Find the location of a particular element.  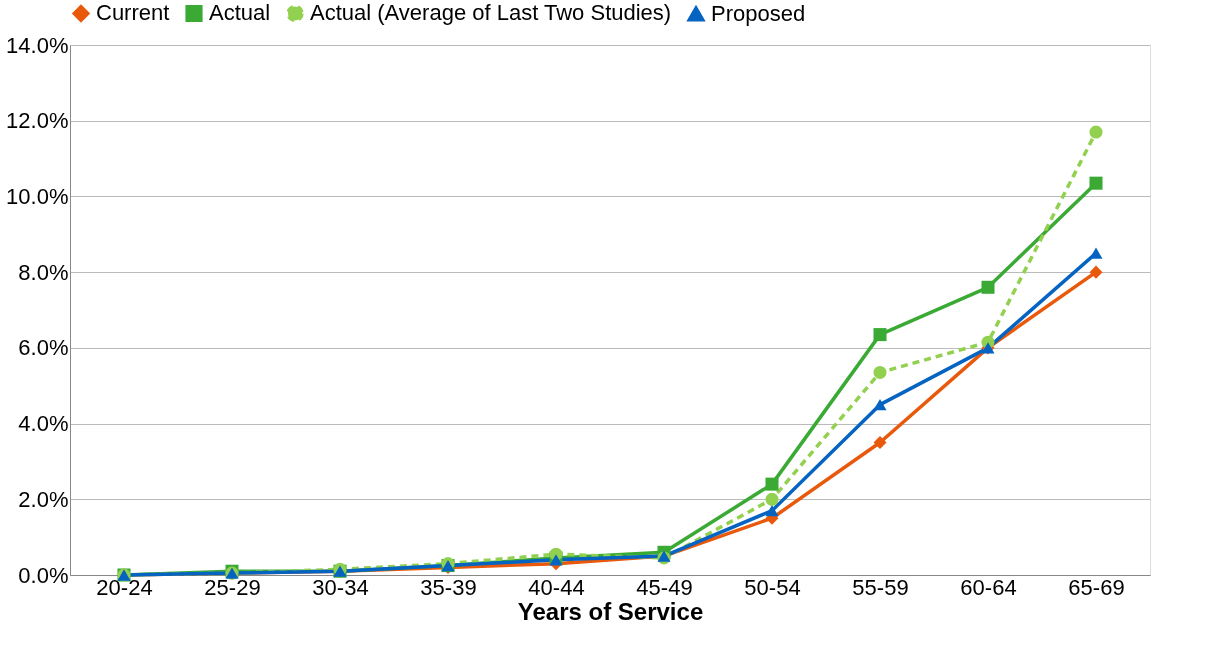

y-tick-label: 0.0% is located at coordinates (43, 575).